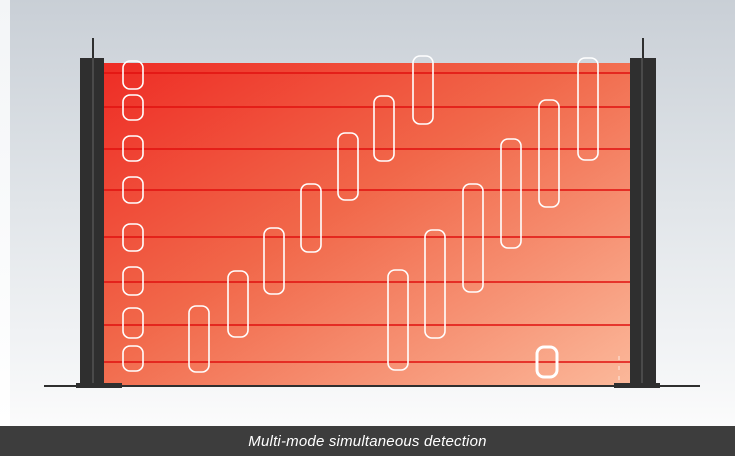 This screenshot has width=735, height=456. I want to click on left-post, so click(99, 213).